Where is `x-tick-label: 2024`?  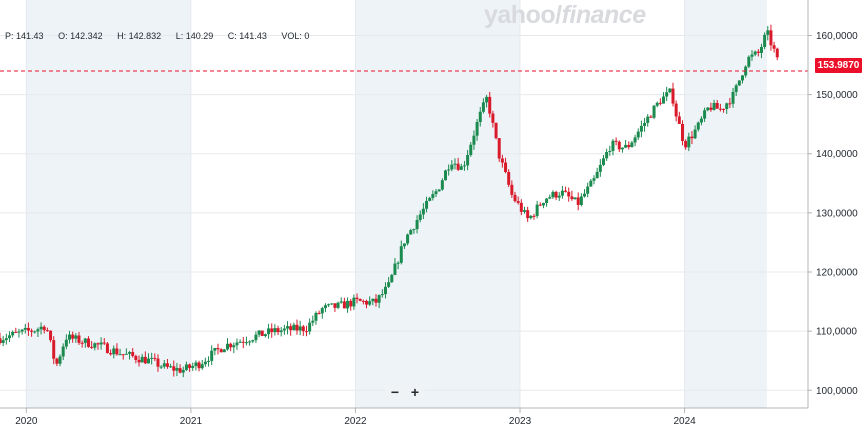
x-tick-label: 2024 is located at coordinates (684, 421).